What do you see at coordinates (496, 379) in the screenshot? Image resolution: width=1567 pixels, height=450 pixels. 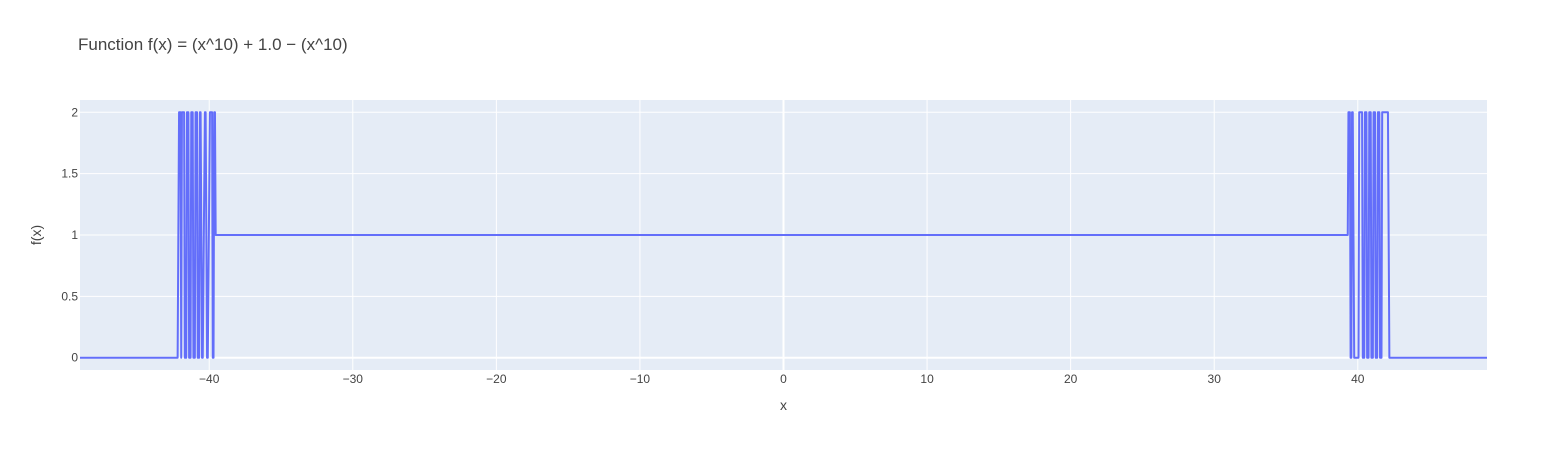 I see `x-tick-label: −20` at bounding box center [496, 379].